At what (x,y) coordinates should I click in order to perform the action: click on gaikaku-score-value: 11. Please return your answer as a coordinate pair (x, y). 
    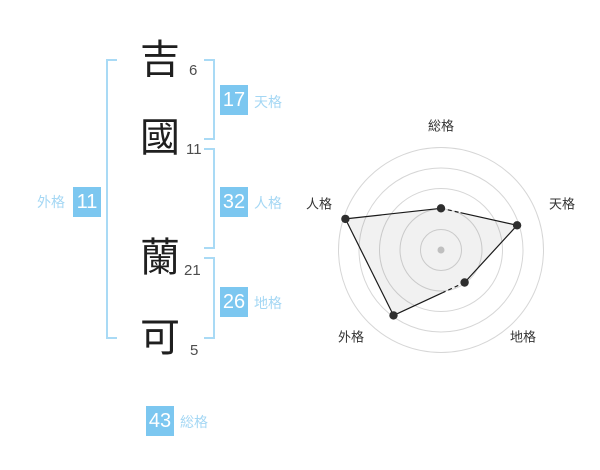
    Looking at the image, I should click on (87, 201).